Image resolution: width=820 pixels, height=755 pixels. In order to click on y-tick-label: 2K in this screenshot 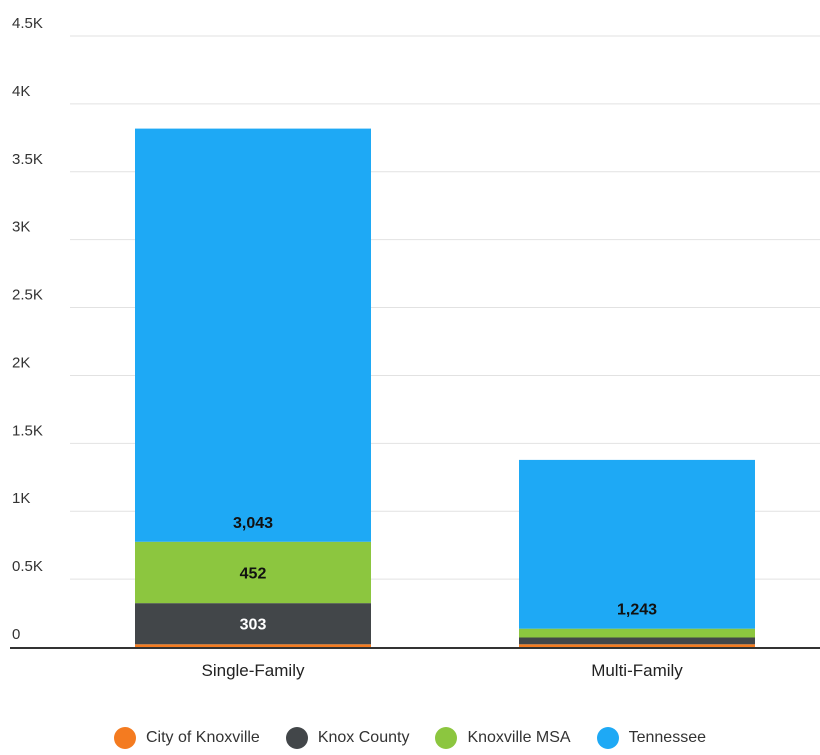, I will do `click(21, 362)`.